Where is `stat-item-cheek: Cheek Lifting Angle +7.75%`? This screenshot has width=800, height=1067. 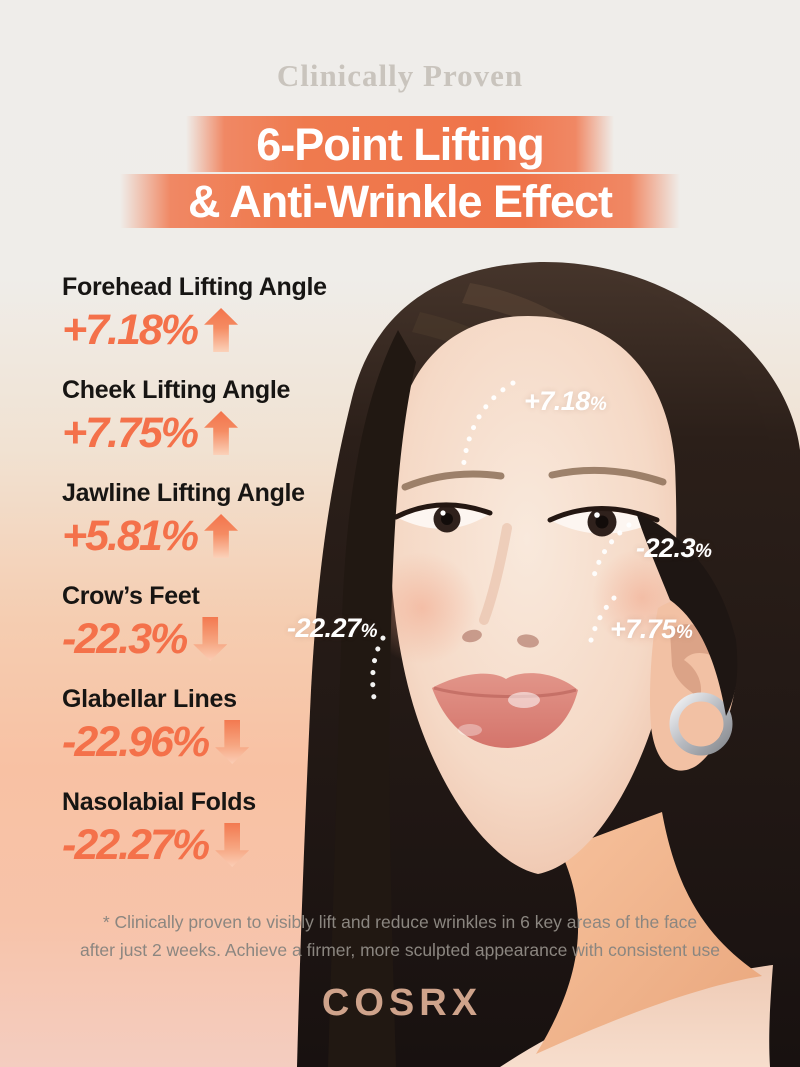
stat-item-cheek: Cheek Lifting Angle +7.75% is located at coordinates (194, 426).